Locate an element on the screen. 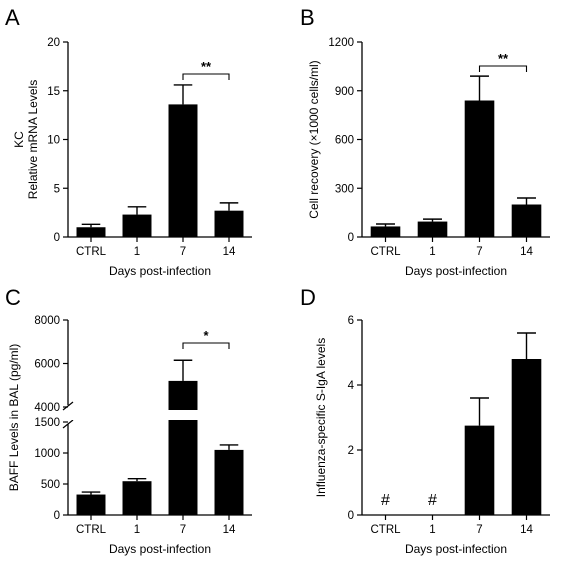 The width and height of the screenshot is (567, 561). y-tick-label: 6000 is located at coordinates (47, 365).